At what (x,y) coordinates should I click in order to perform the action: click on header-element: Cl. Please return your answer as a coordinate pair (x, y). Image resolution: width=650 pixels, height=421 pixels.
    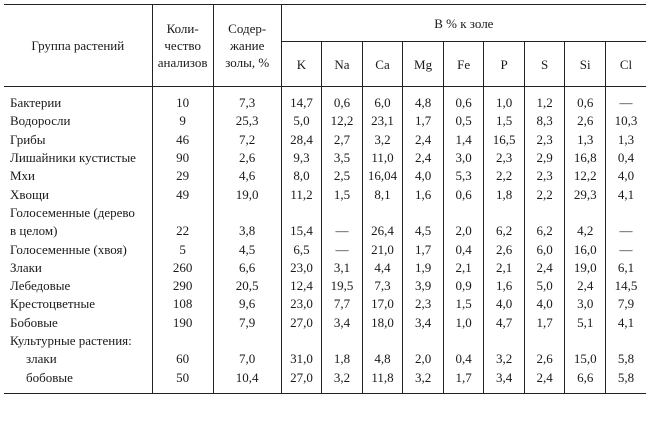
    Looking at the image, I should click on (625, 64).